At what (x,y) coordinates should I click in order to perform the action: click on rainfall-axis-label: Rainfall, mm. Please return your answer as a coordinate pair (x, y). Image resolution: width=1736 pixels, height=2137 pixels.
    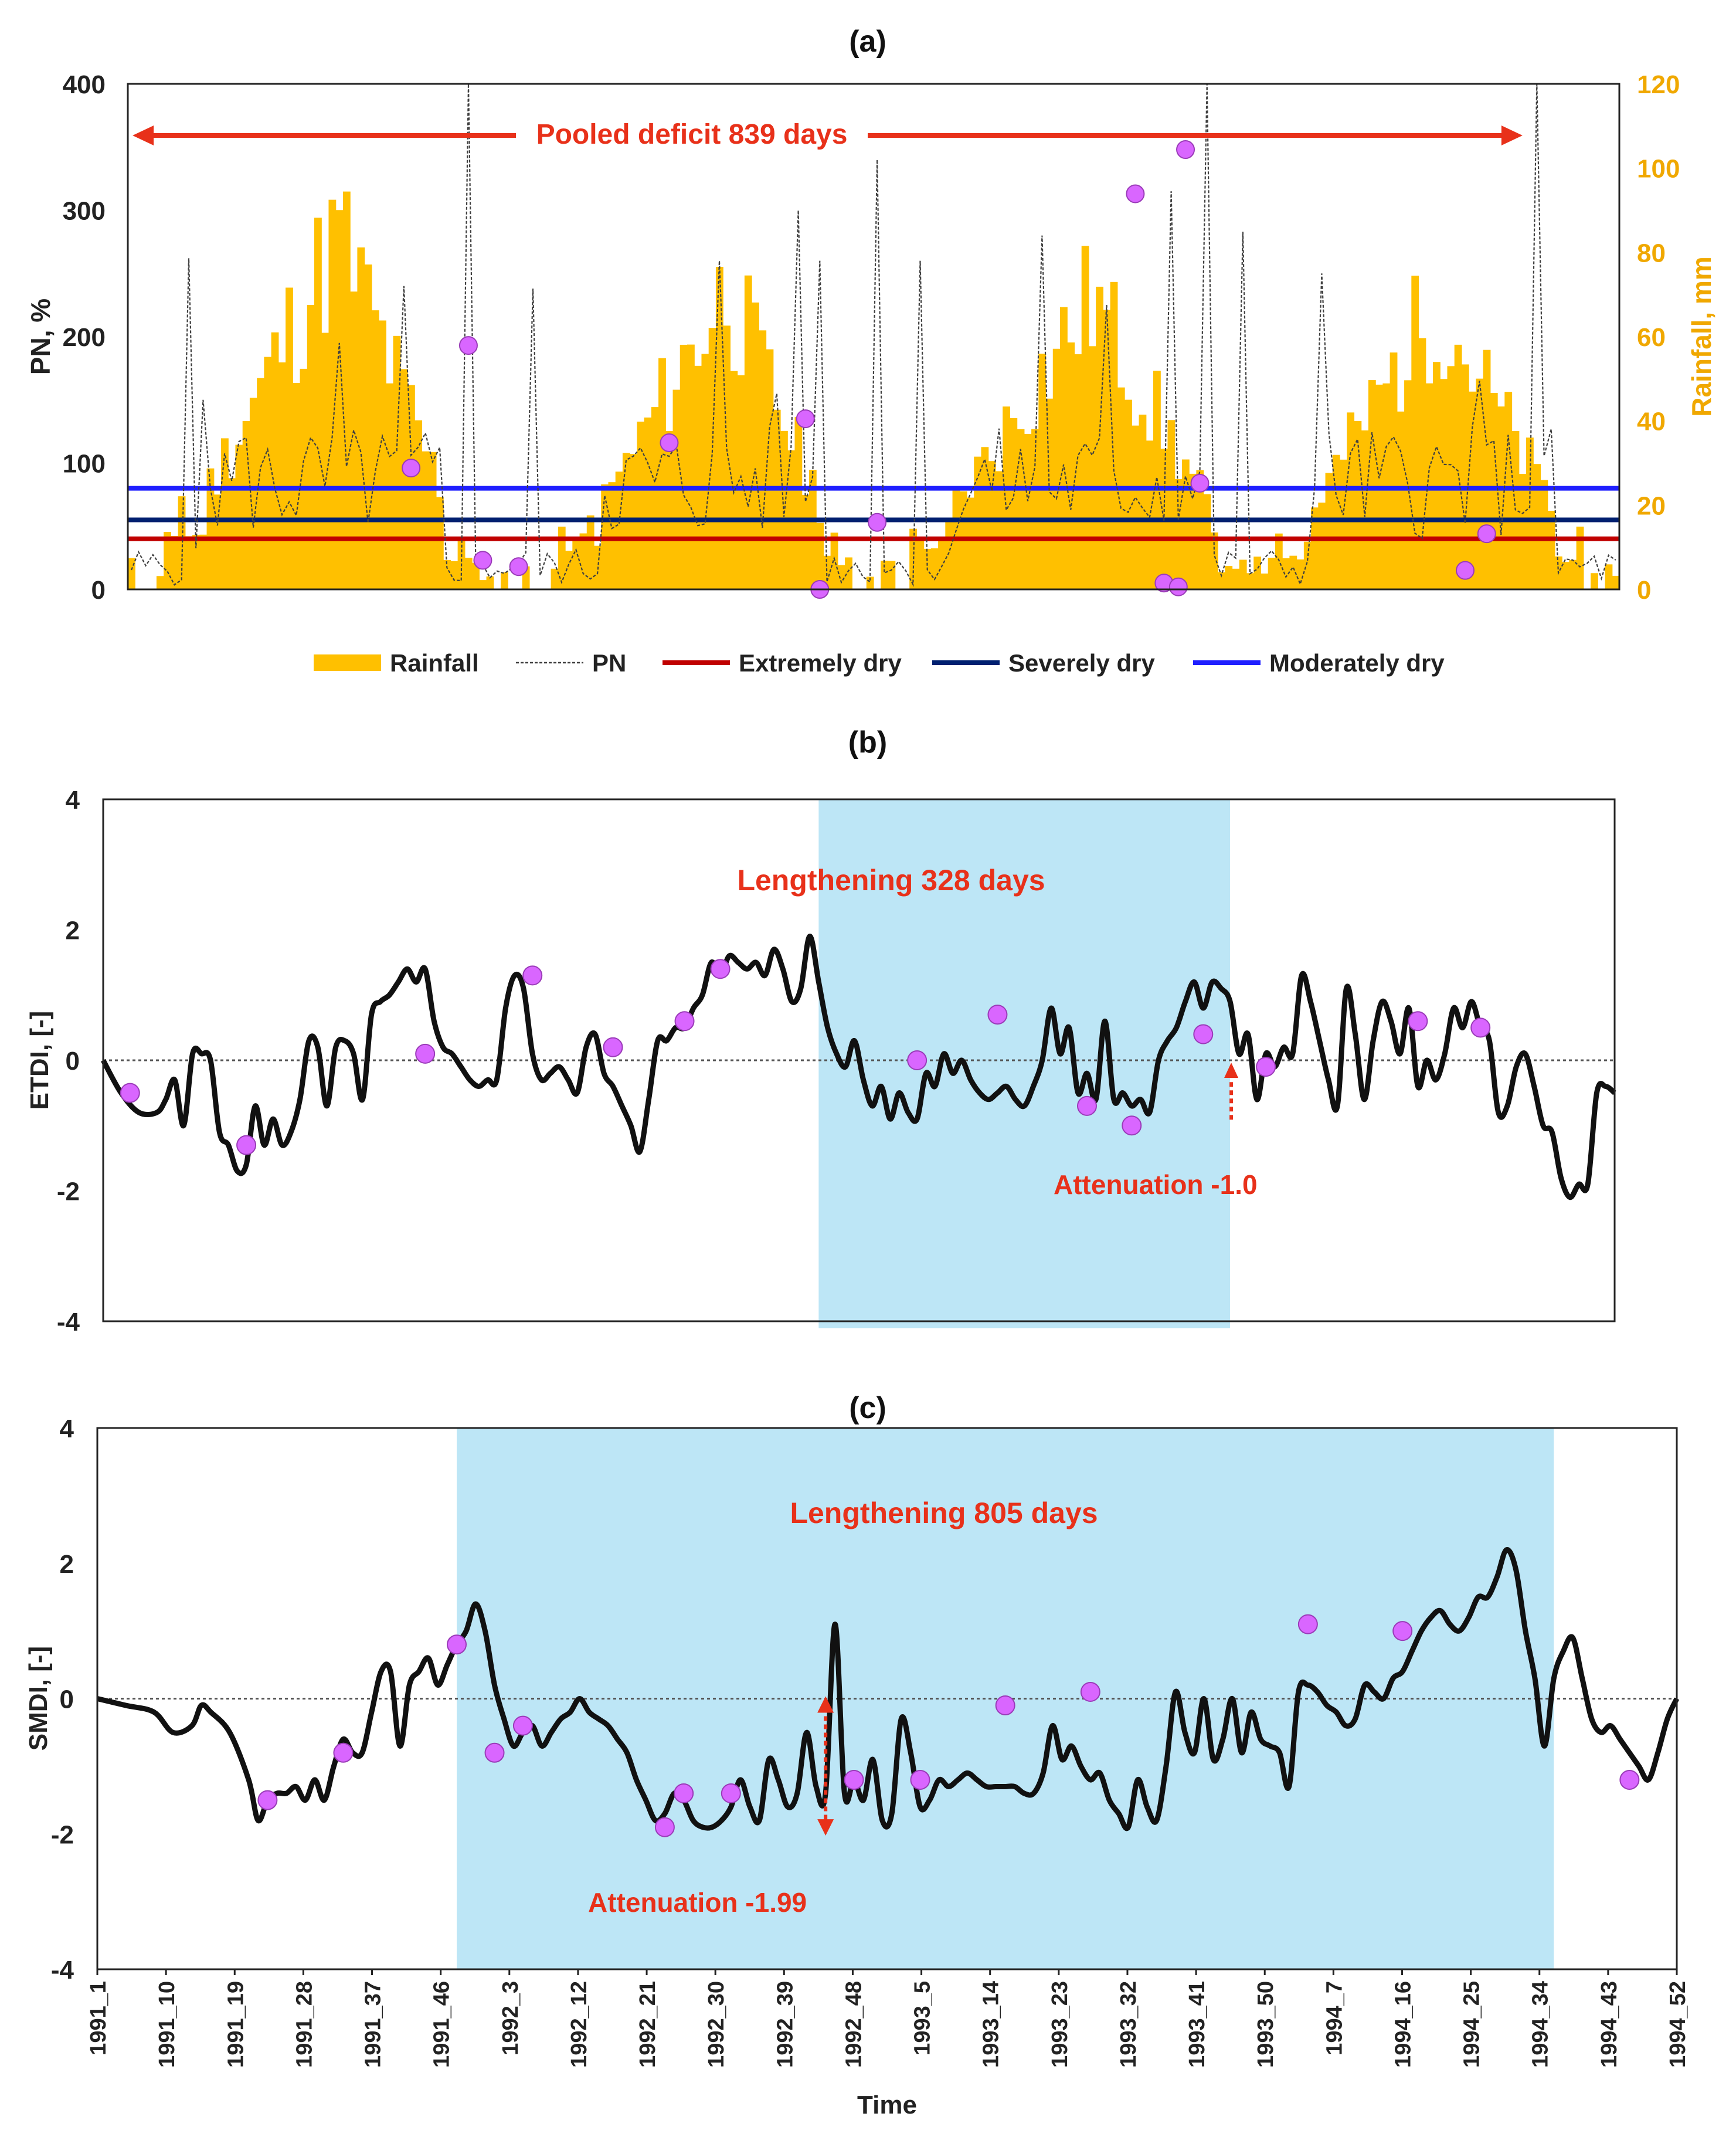
    Looking at the image, I should click on (1701, 336).